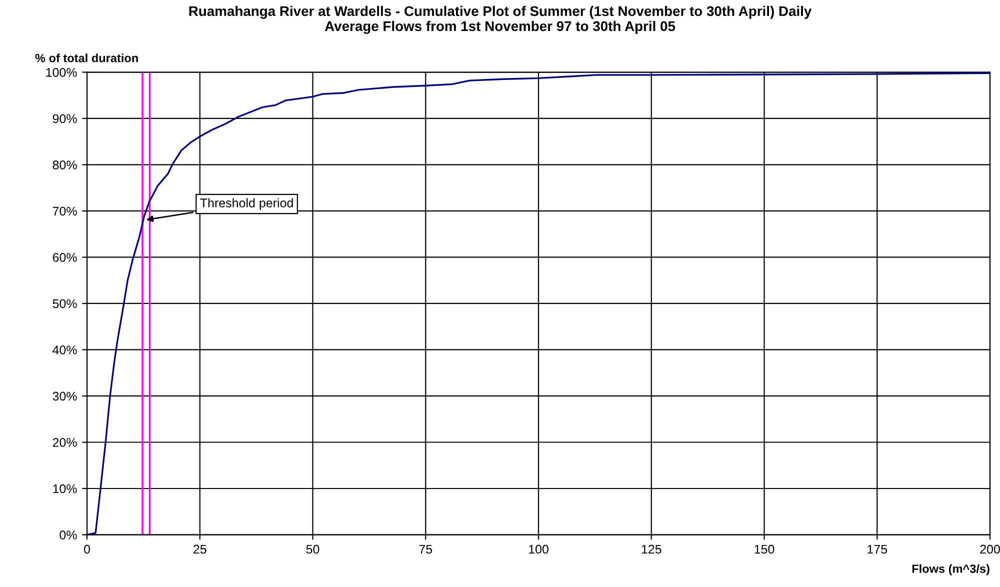 Image resolution: width=1000 pixels, height=587 pixels. What do you see at coordinates (64, 396) in the screenshot?
I see `y-tick-label: 30%` at bounding box center [64, 396].